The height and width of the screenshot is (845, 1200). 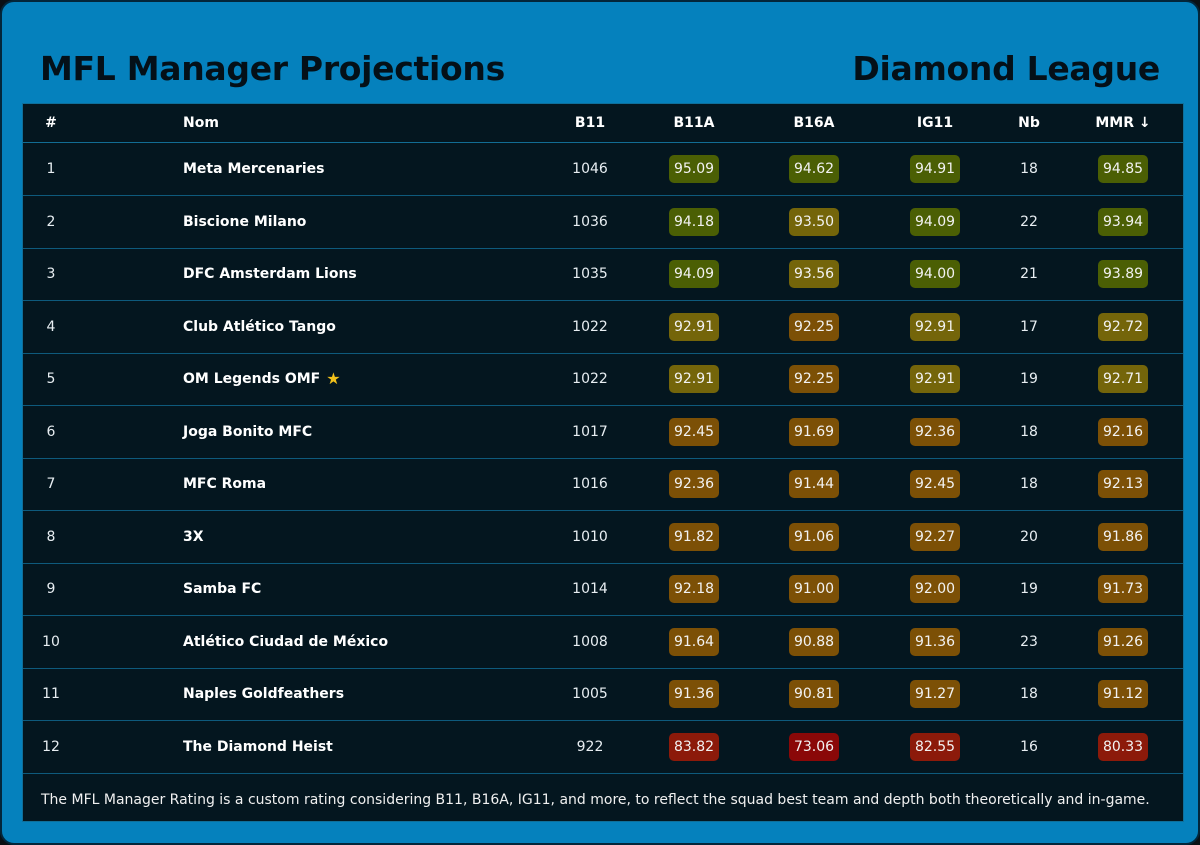 I want to click on column-header-b11a: B11A, so click(x=694, y=123).